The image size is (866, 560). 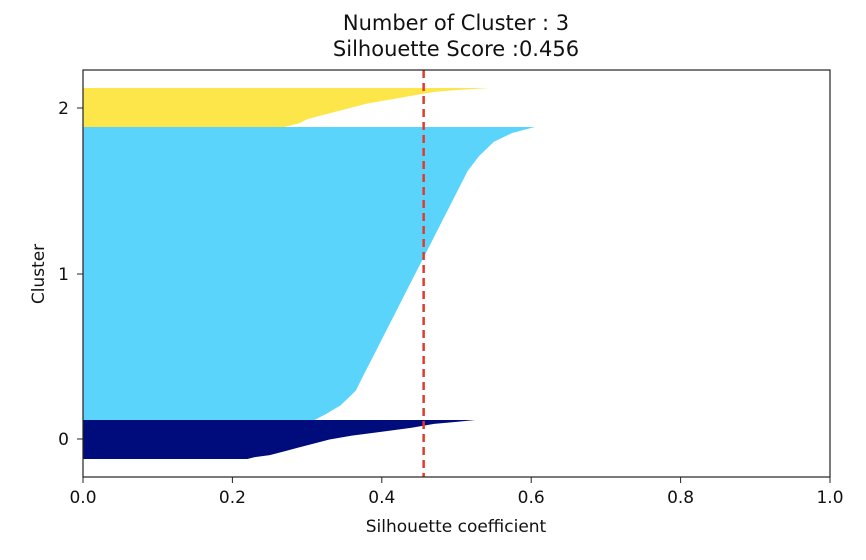 What do you see at coordinates (829, 498) in the screenshot?
I see `x-tick-label: 1.0` at bounding box center [829, 498].